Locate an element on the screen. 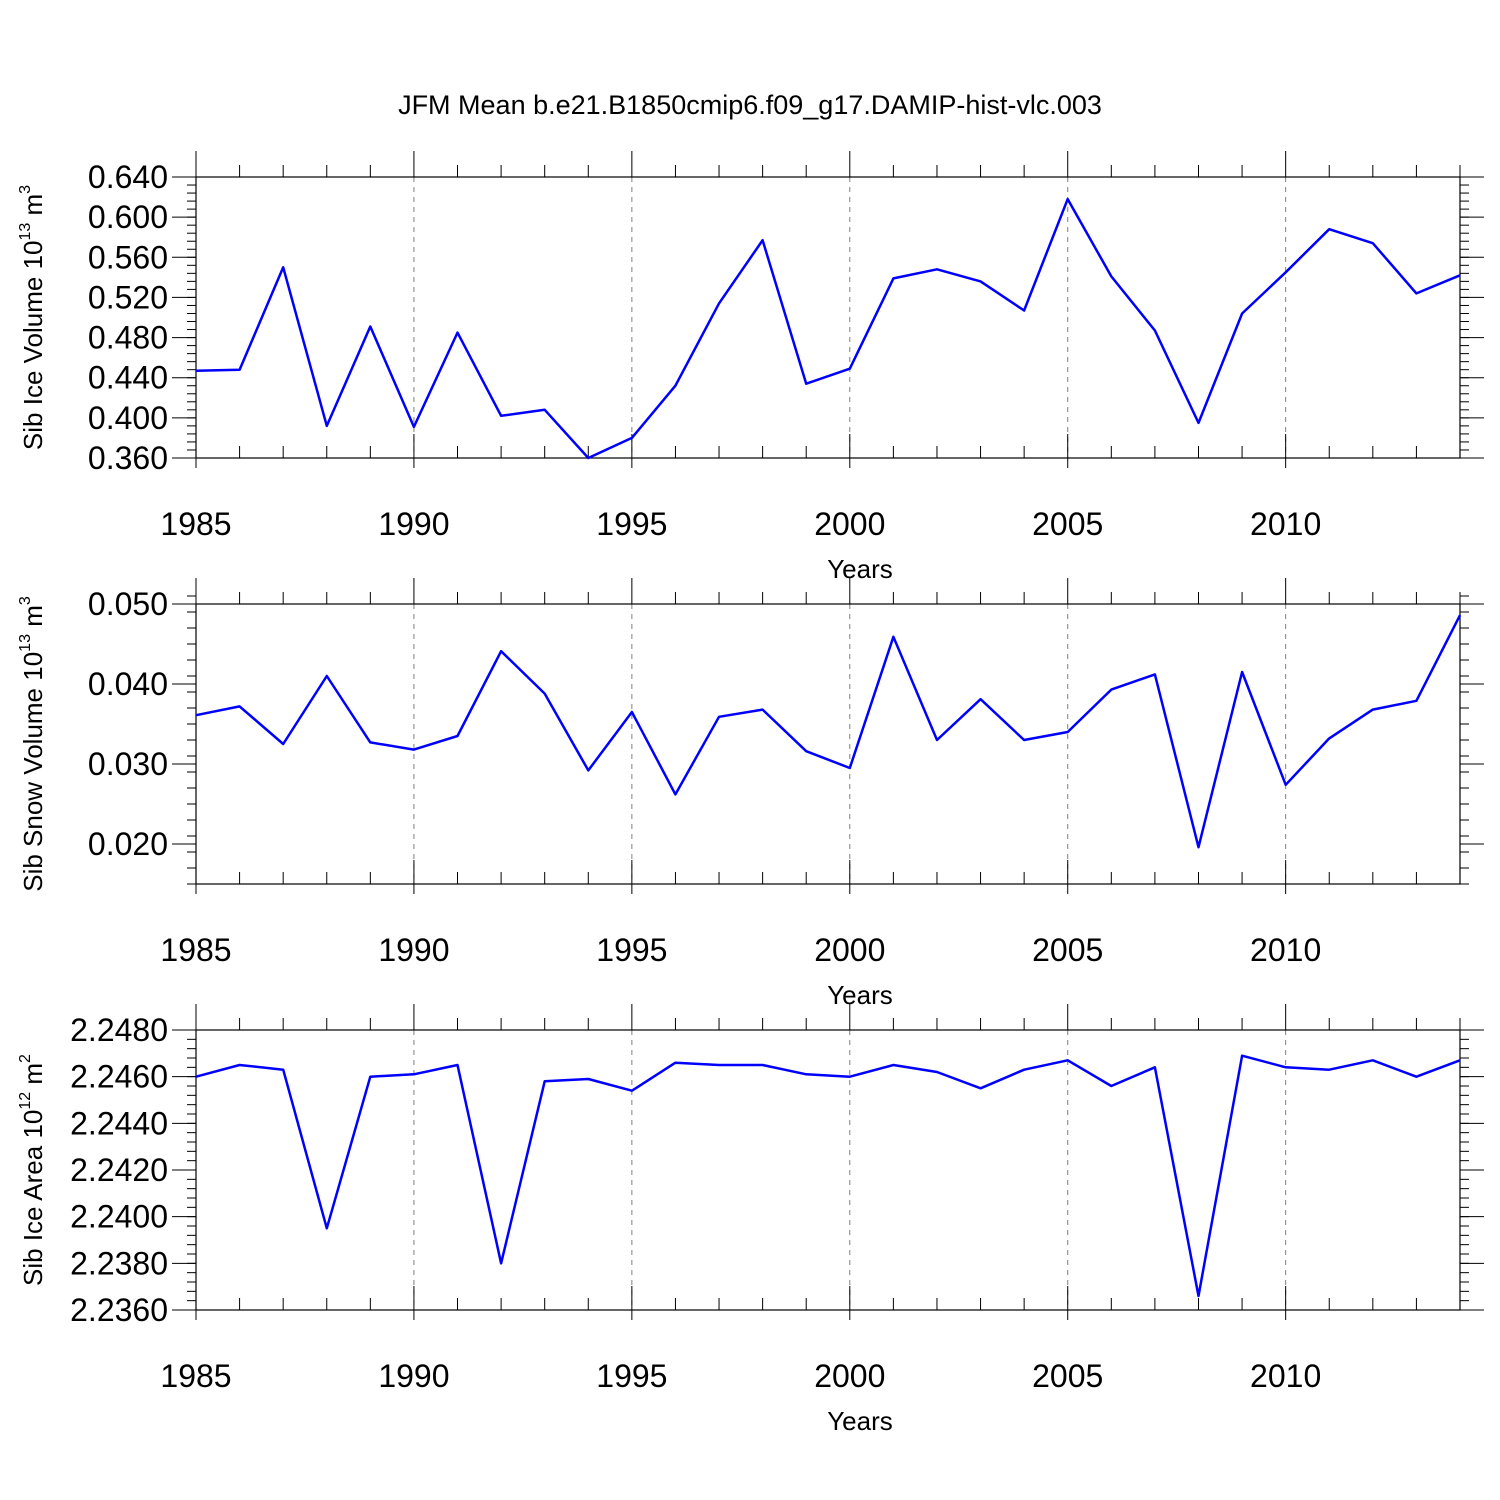  y-tick-label: 0.480 is located at coordinates (128, 338).